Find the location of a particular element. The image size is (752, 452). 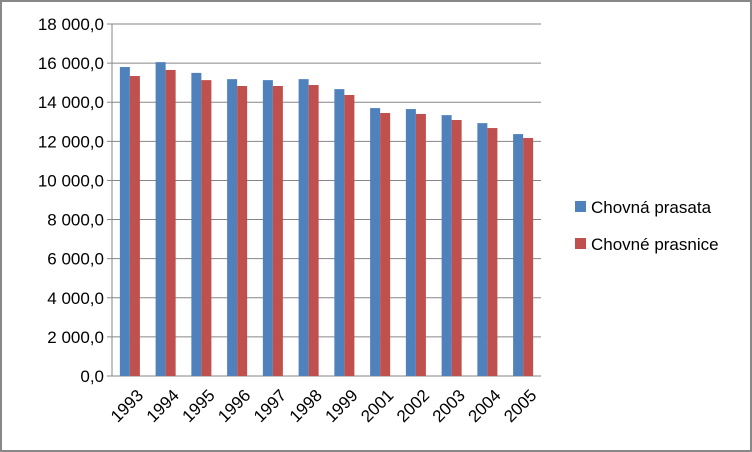

legend-label: Chovná prasata is located at coordinates (651, 207).